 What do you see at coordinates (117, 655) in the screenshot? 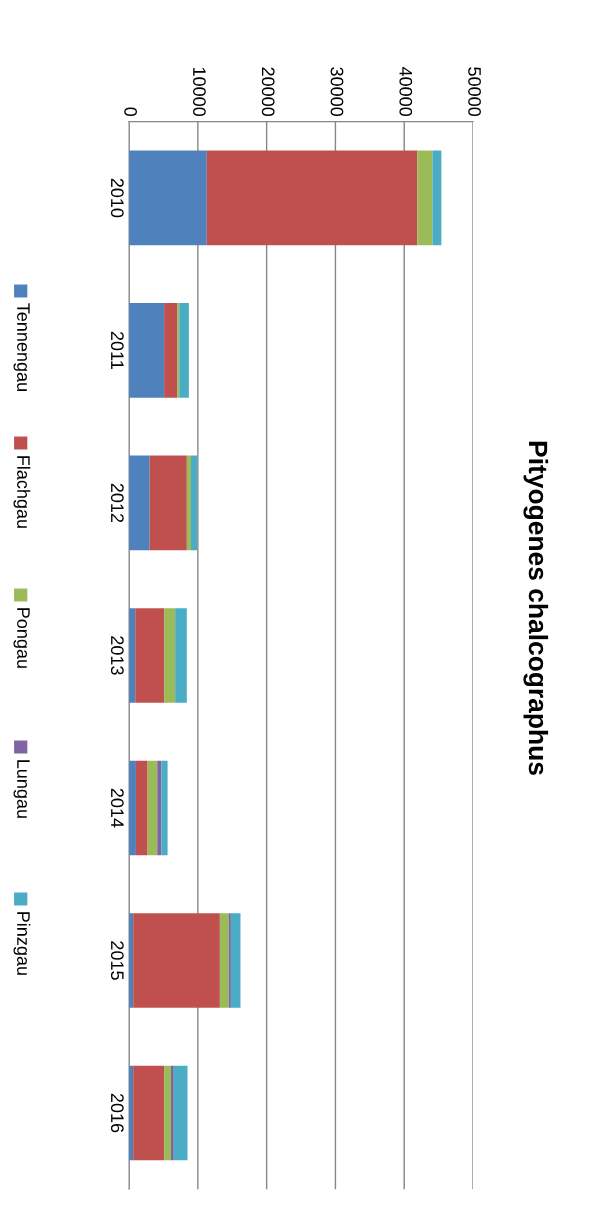
I see `y-tick-label: 2013` at bounding box center [117, 655].